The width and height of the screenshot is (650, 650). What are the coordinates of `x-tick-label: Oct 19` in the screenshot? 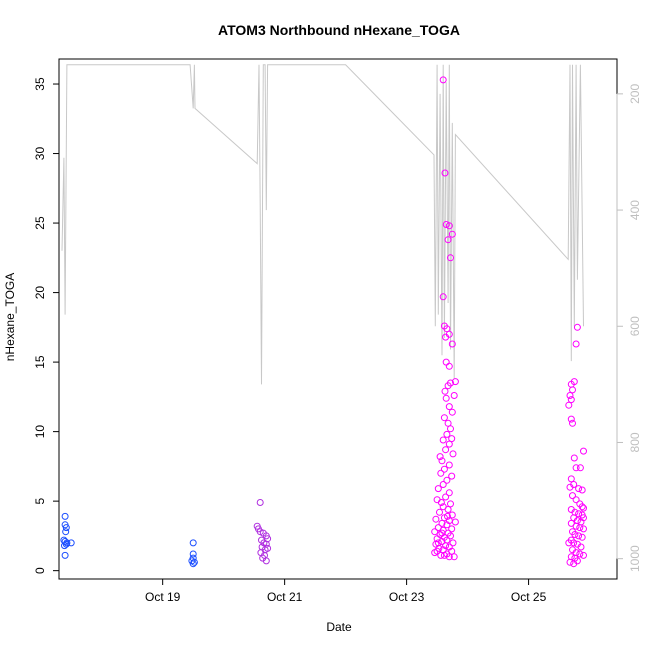 It's located at (163, 597).